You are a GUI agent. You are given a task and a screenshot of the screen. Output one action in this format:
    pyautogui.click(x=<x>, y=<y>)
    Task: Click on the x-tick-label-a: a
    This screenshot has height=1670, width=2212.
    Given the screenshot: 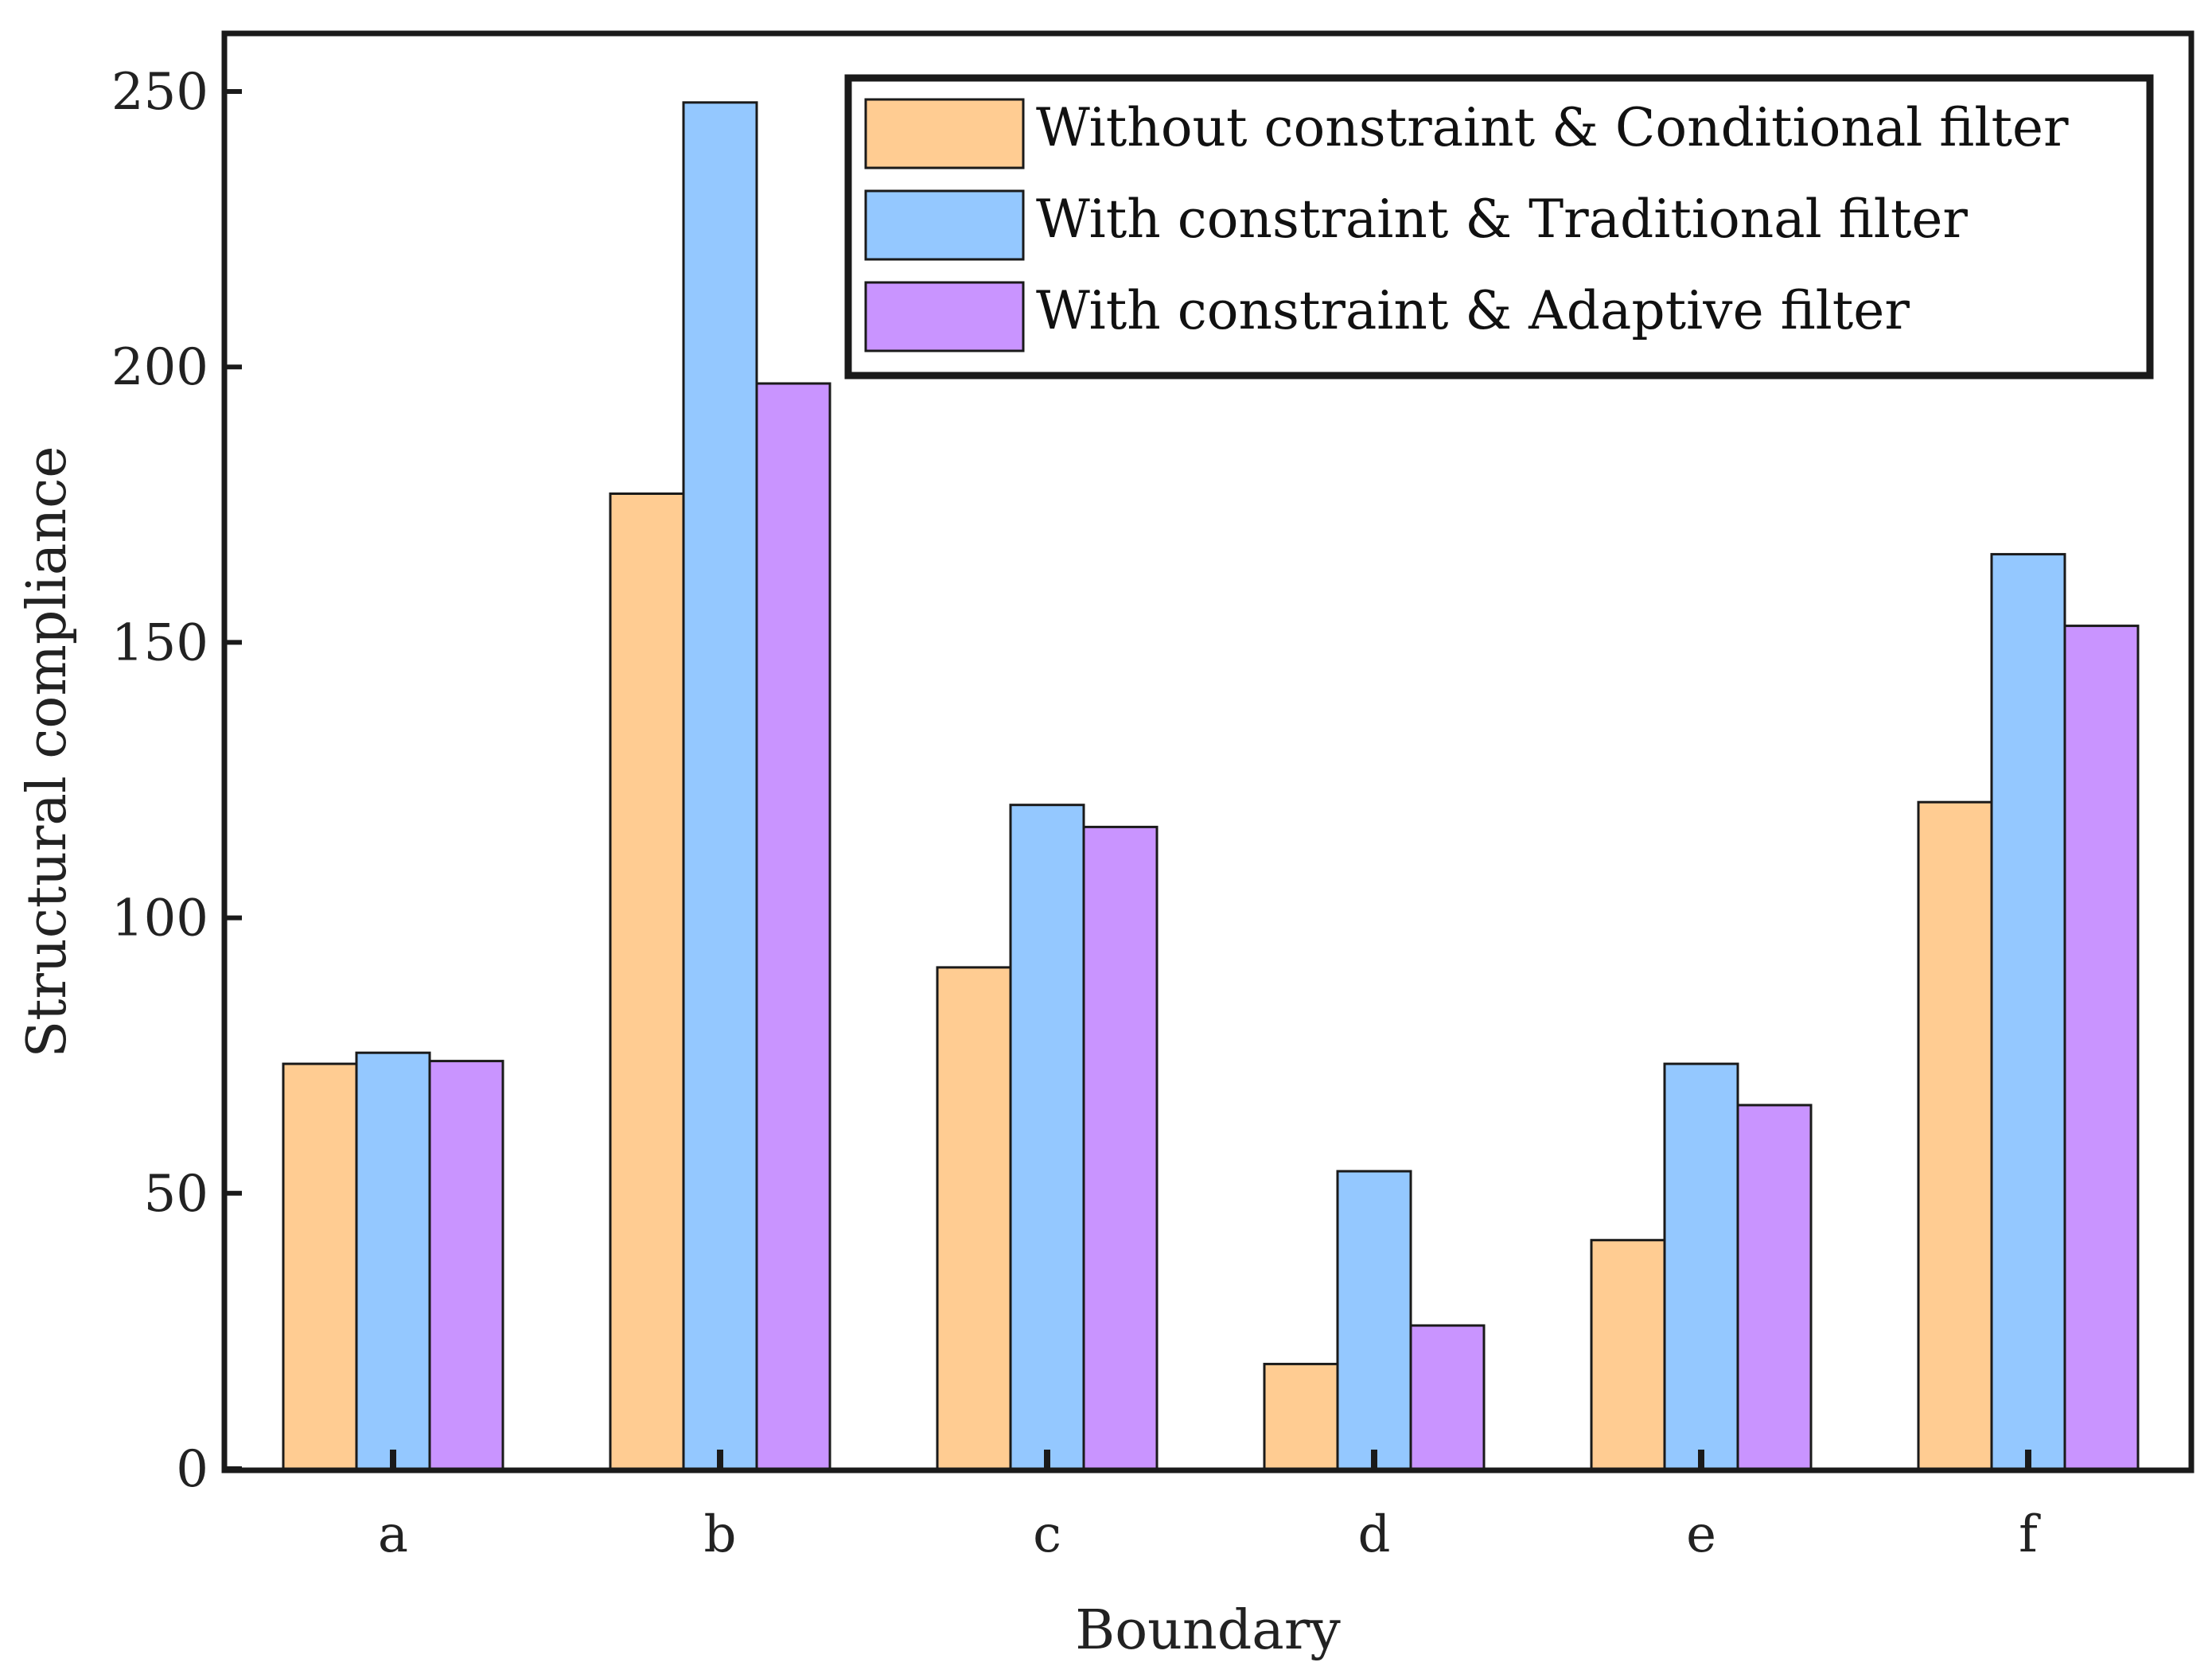 What is the action you would take?
    pyautogui.click(x=393, y=1534)
    